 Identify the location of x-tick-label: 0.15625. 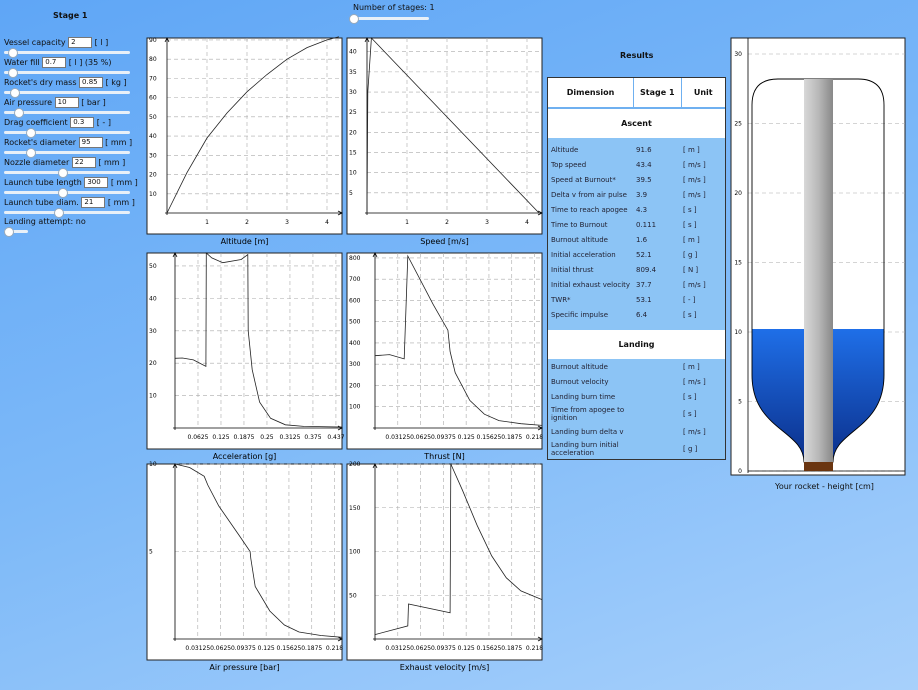
(489, 437).